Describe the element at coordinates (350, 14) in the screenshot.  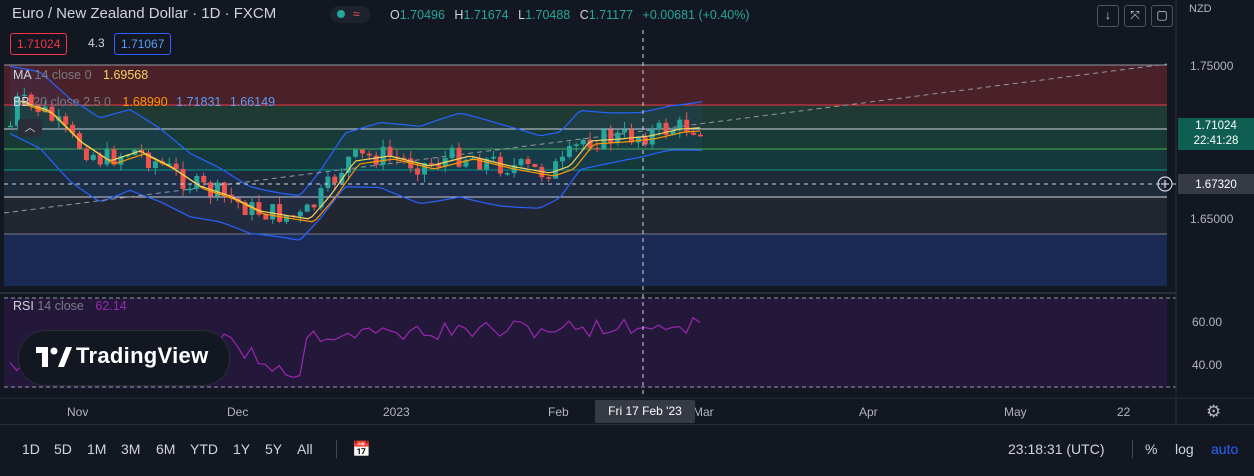
I see `market-status-pill` at that location.